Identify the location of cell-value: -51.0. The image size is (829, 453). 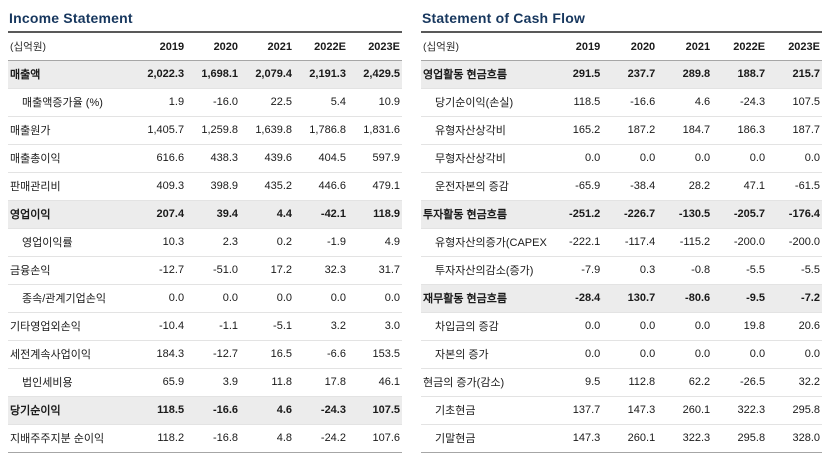
(213, 270).